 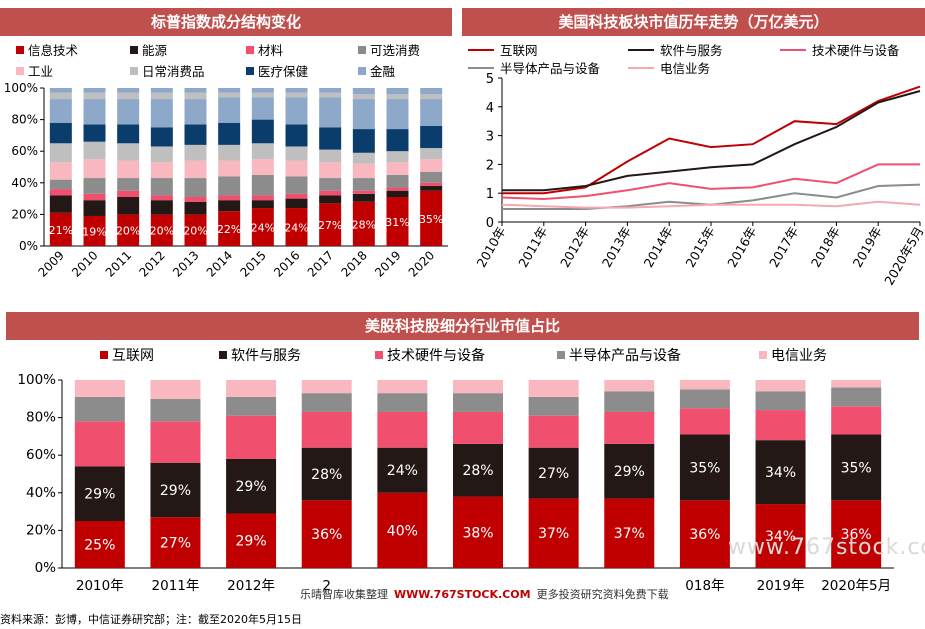 I want to click on legend-label: 互联网, so click(x=519, y=50).